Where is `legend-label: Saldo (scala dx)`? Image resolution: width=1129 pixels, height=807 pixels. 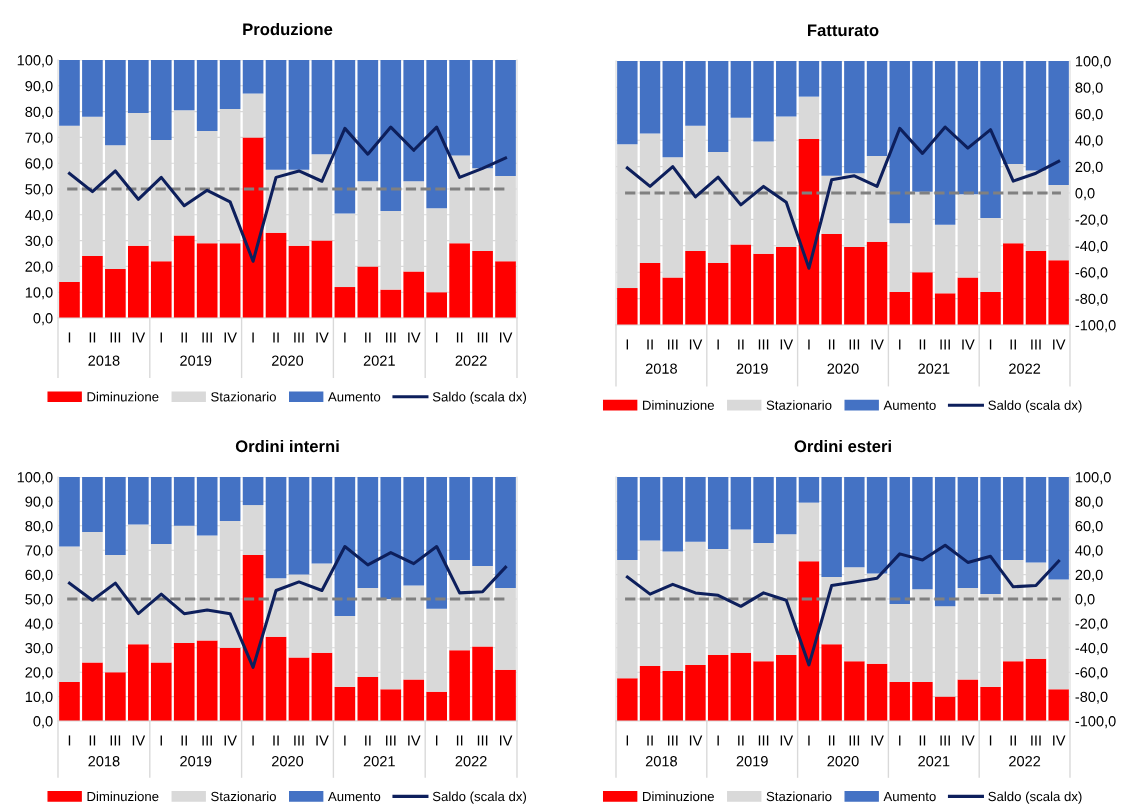 legend-label: Saldo (scala dx) is located at coordinates (479, 398).